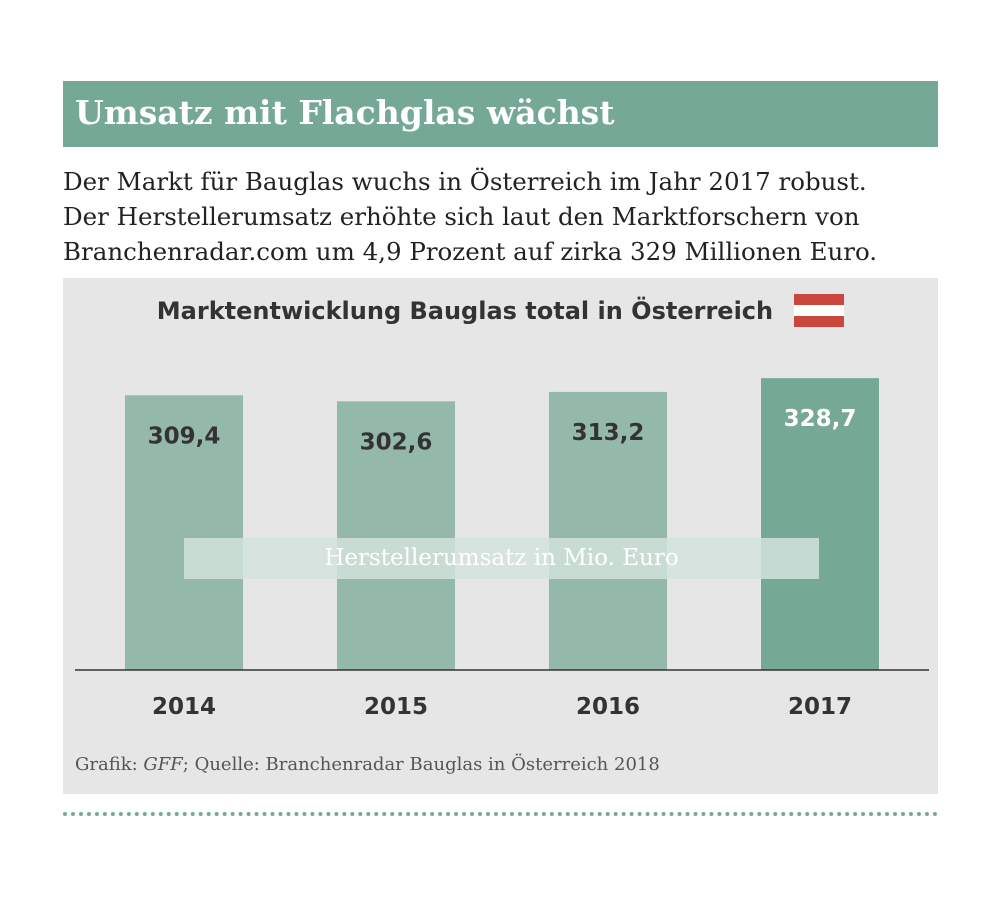  I want to click on series-label-band: Herstellerumsatz in Mio. Euro, so click(501, 558).